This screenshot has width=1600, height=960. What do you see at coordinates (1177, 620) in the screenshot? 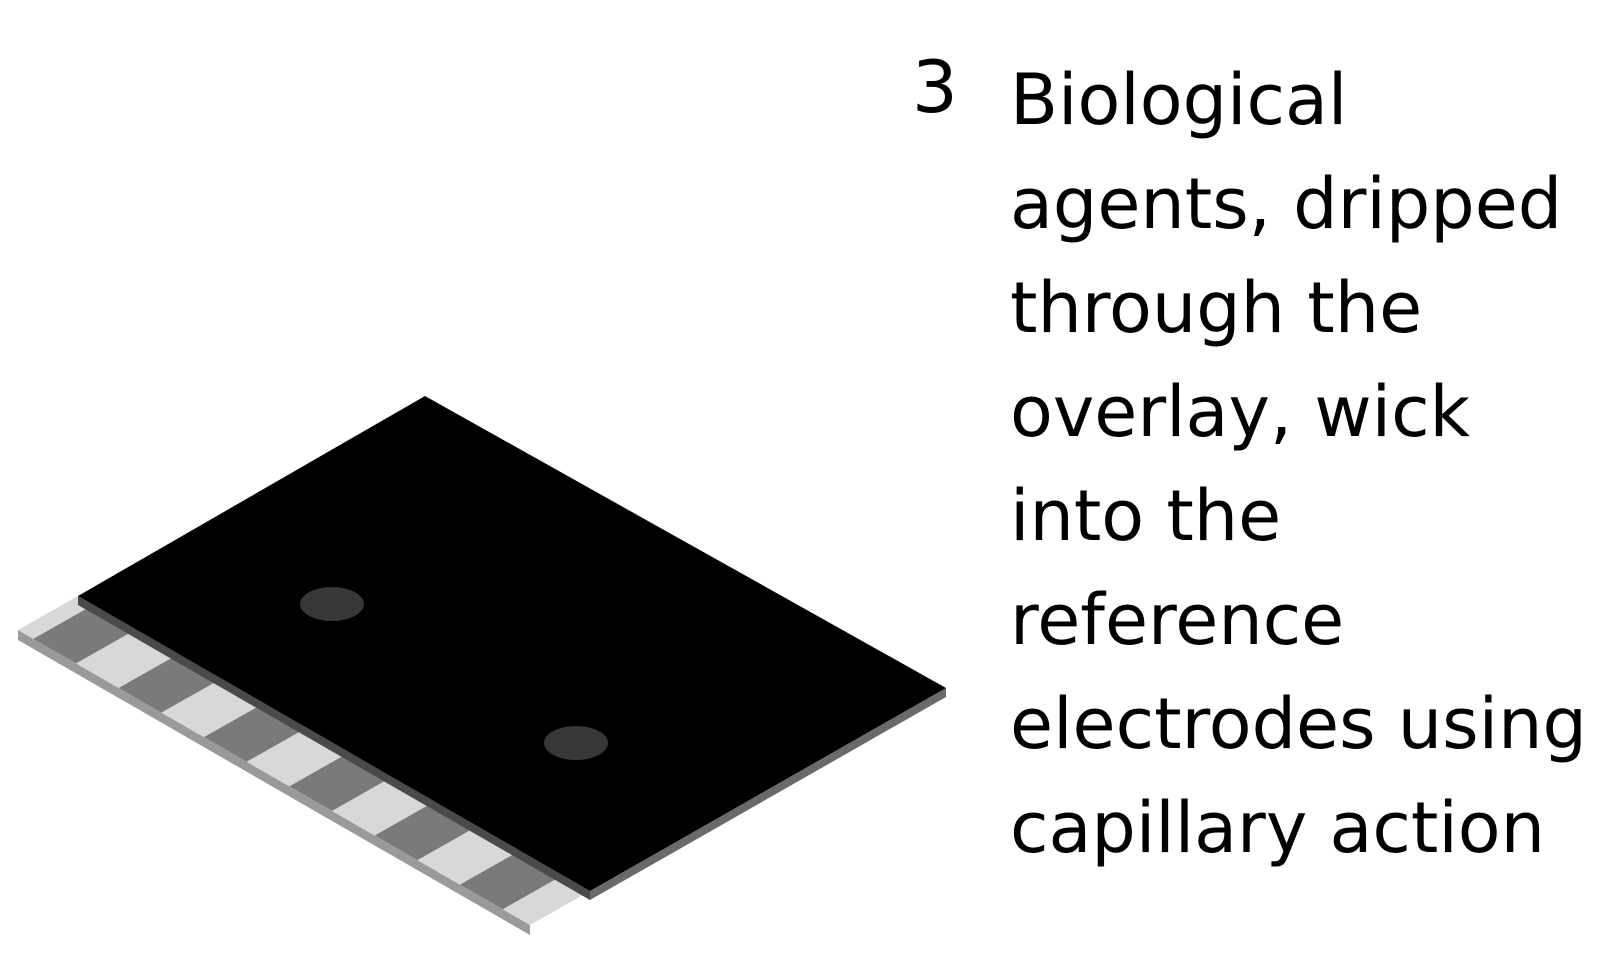
I see `caption-line: reference` at bounding box center [1177, 620].